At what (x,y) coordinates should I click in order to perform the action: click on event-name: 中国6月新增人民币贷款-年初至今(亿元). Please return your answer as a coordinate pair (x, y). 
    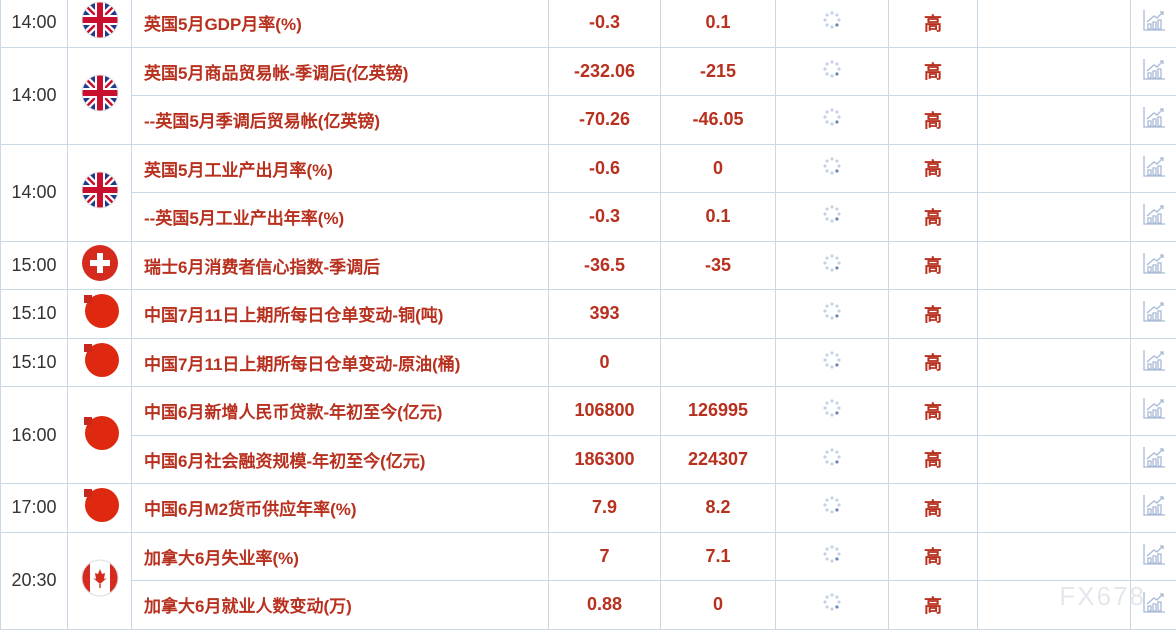
    Looking at the image, I should click on (340, 411).